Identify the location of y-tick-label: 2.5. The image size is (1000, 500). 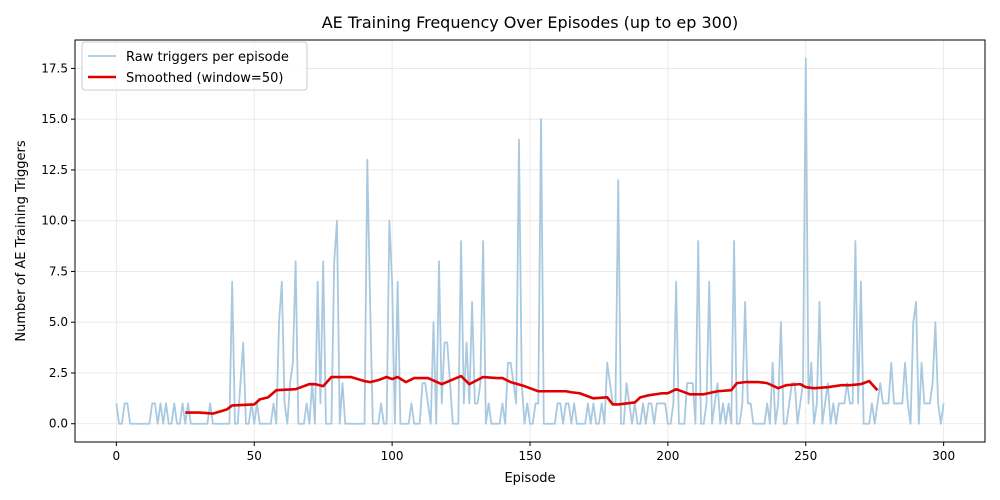
(58, 373).